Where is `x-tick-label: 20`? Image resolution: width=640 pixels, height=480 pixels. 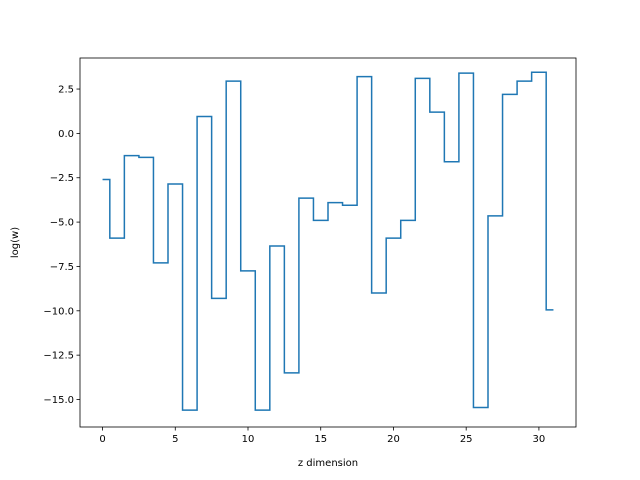 x-tick-label: 20 is located at coordinates (393, 439).